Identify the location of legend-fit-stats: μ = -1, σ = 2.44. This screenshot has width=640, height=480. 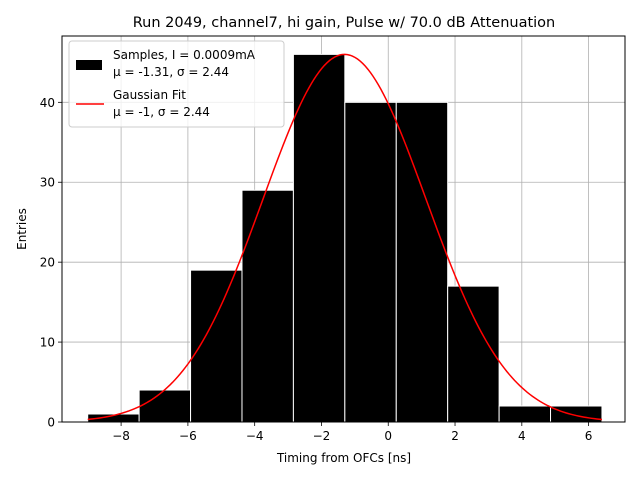
(161, 112).